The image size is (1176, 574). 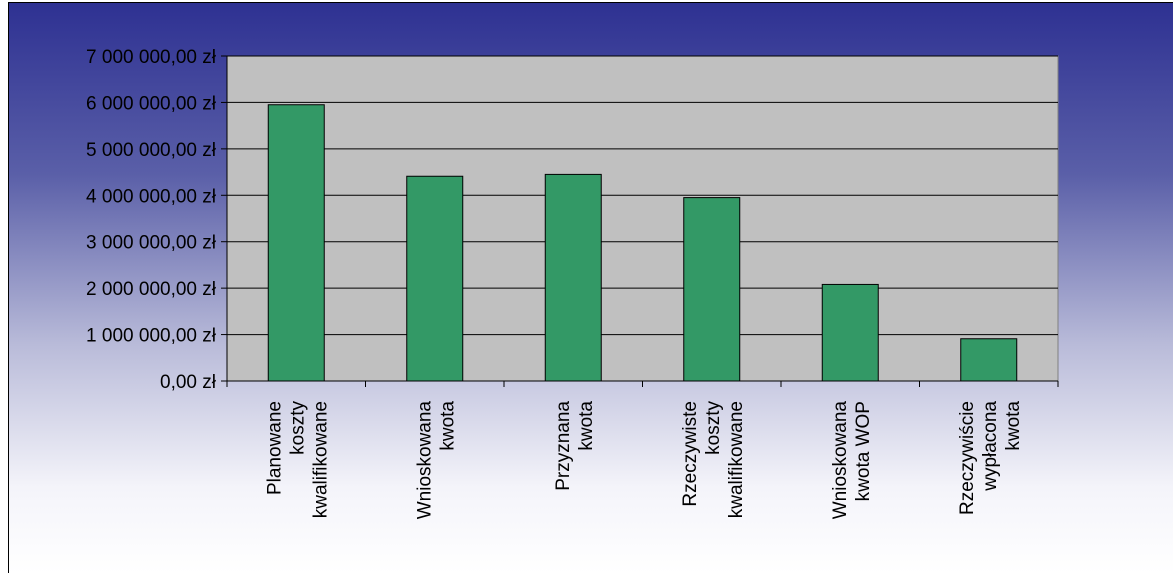 I want to click on y-tick-label: 2 000 000,00 zł, so click(x=151, y=289).